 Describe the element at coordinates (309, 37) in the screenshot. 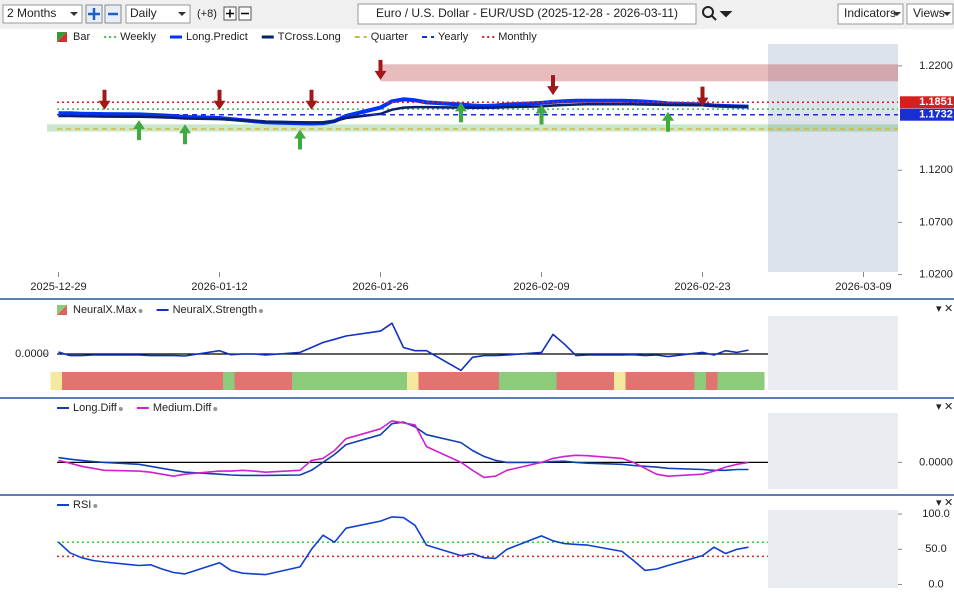

I see `legend-label: TCross.Long` at that location.